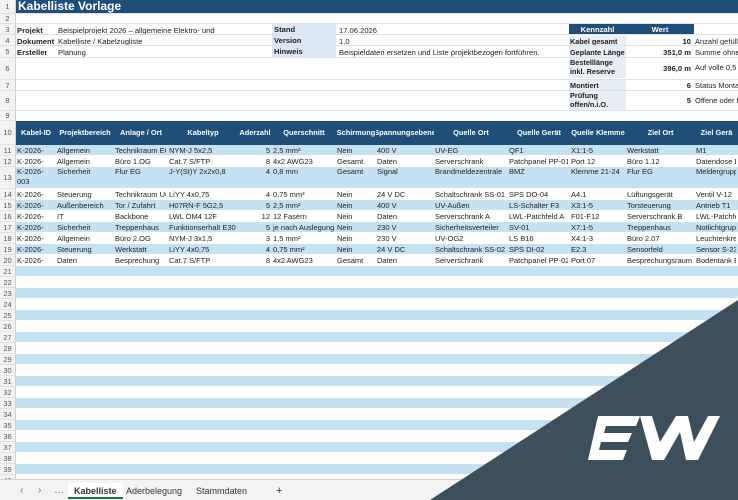  What do you see at coordinates (80, 205) in the screenshot?
I see `table-cell: Außenbereich` at bounding box center [80, 205].